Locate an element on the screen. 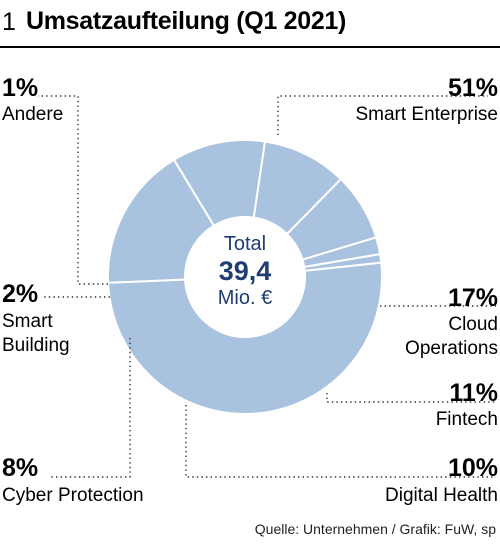  label-cyber-protection: Cyber Protection is located at coordinates (73, 495).